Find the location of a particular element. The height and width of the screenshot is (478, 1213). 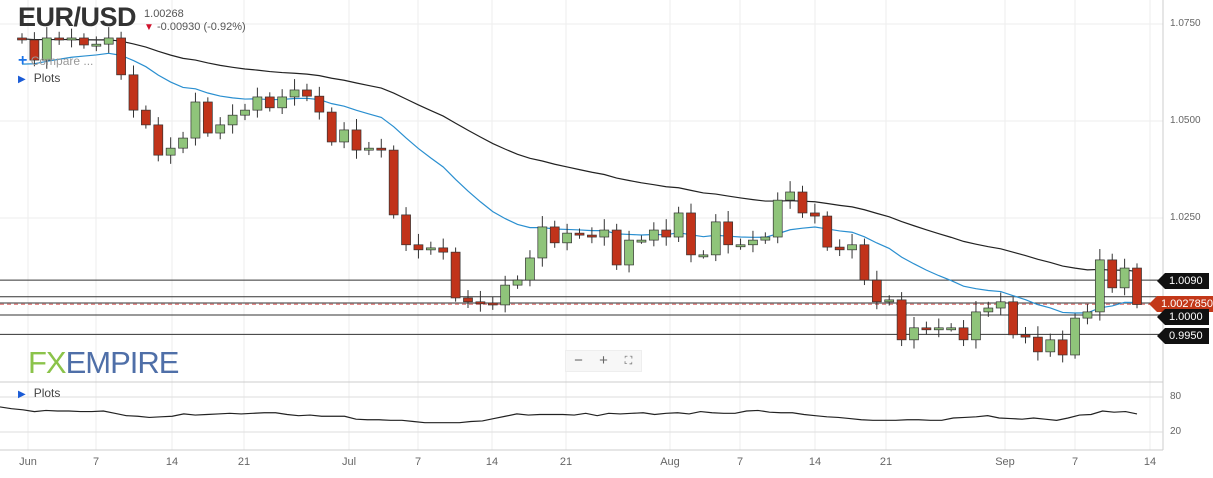

plots-toggle-lower: ▶ Plots is located at coordinates (39, 393).